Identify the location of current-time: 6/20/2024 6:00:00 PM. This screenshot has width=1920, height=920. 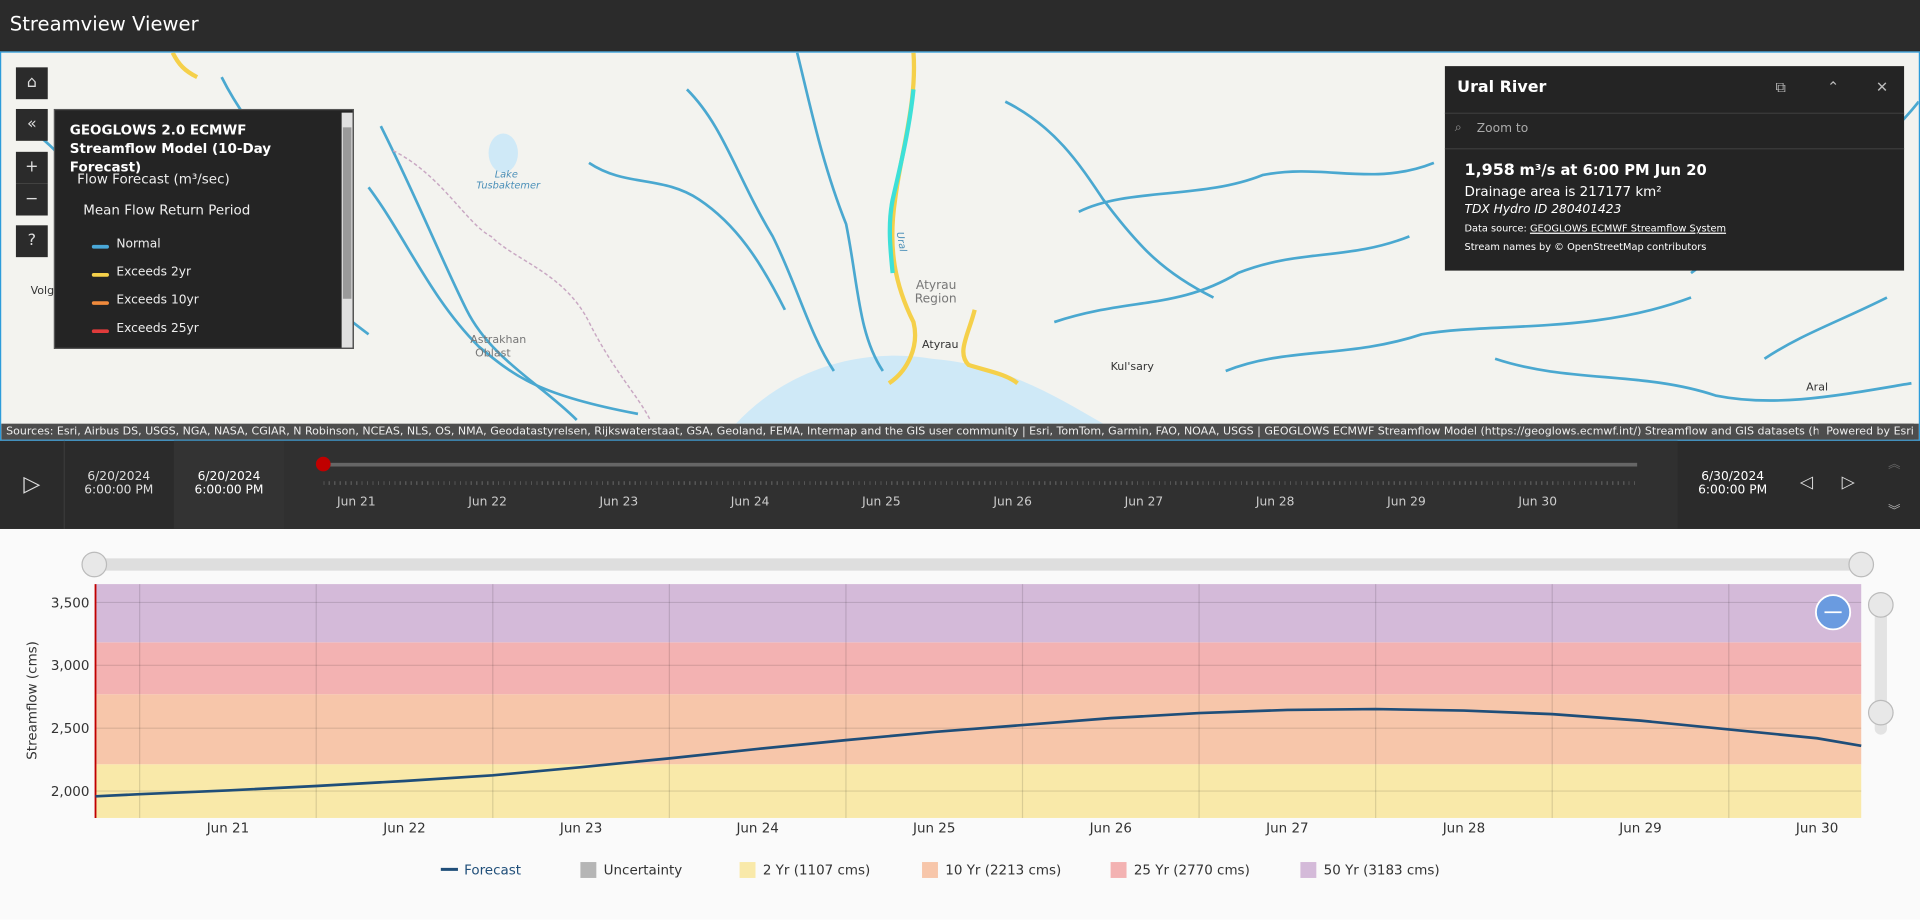
(229, 484).